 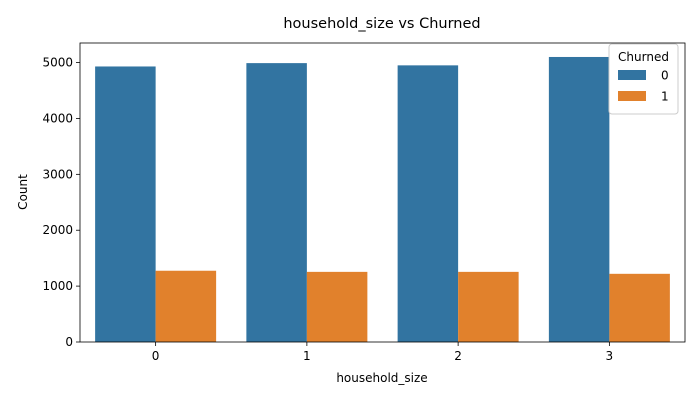 What do you see at coordinates (156, 356) in the screenshot?
I see `x-tick-label: 0` at bounding box center [156, 356].